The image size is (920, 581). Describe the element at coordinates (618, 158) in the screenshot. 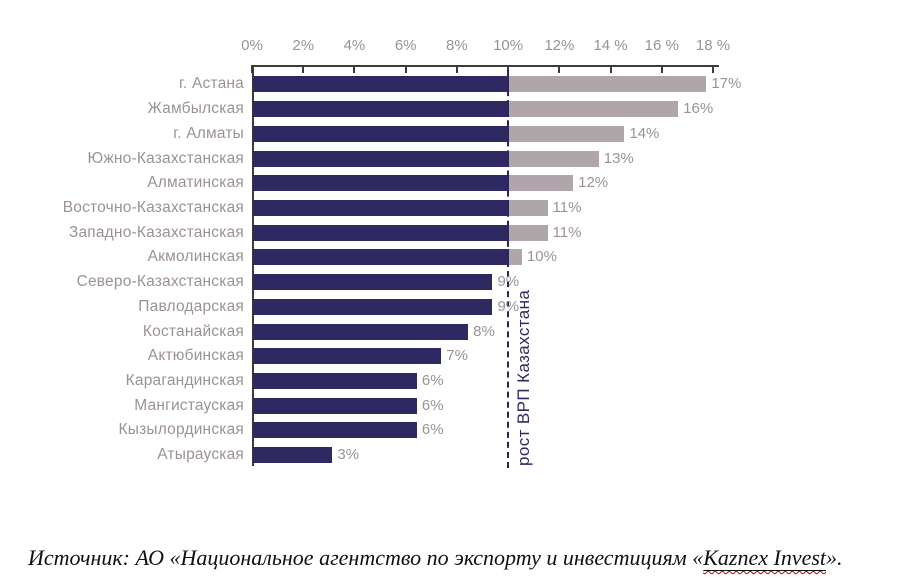

I see `value-label: 13%` at that location.